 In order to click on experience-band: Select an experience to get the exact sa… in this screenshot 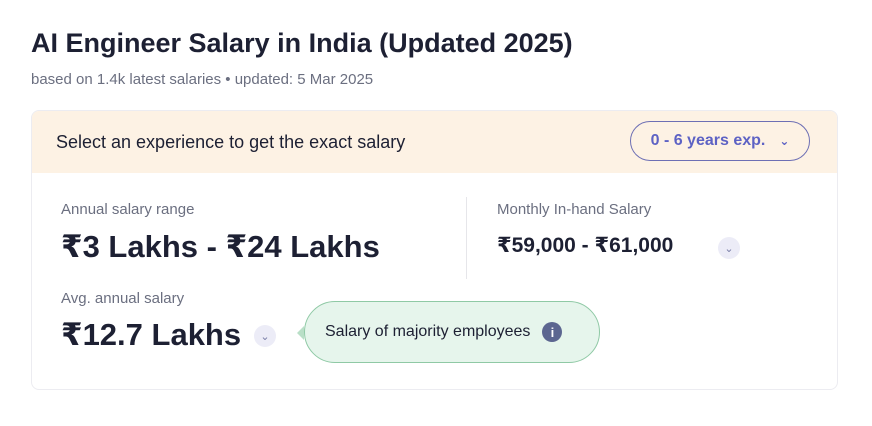, I will do `click(434, 142)`.